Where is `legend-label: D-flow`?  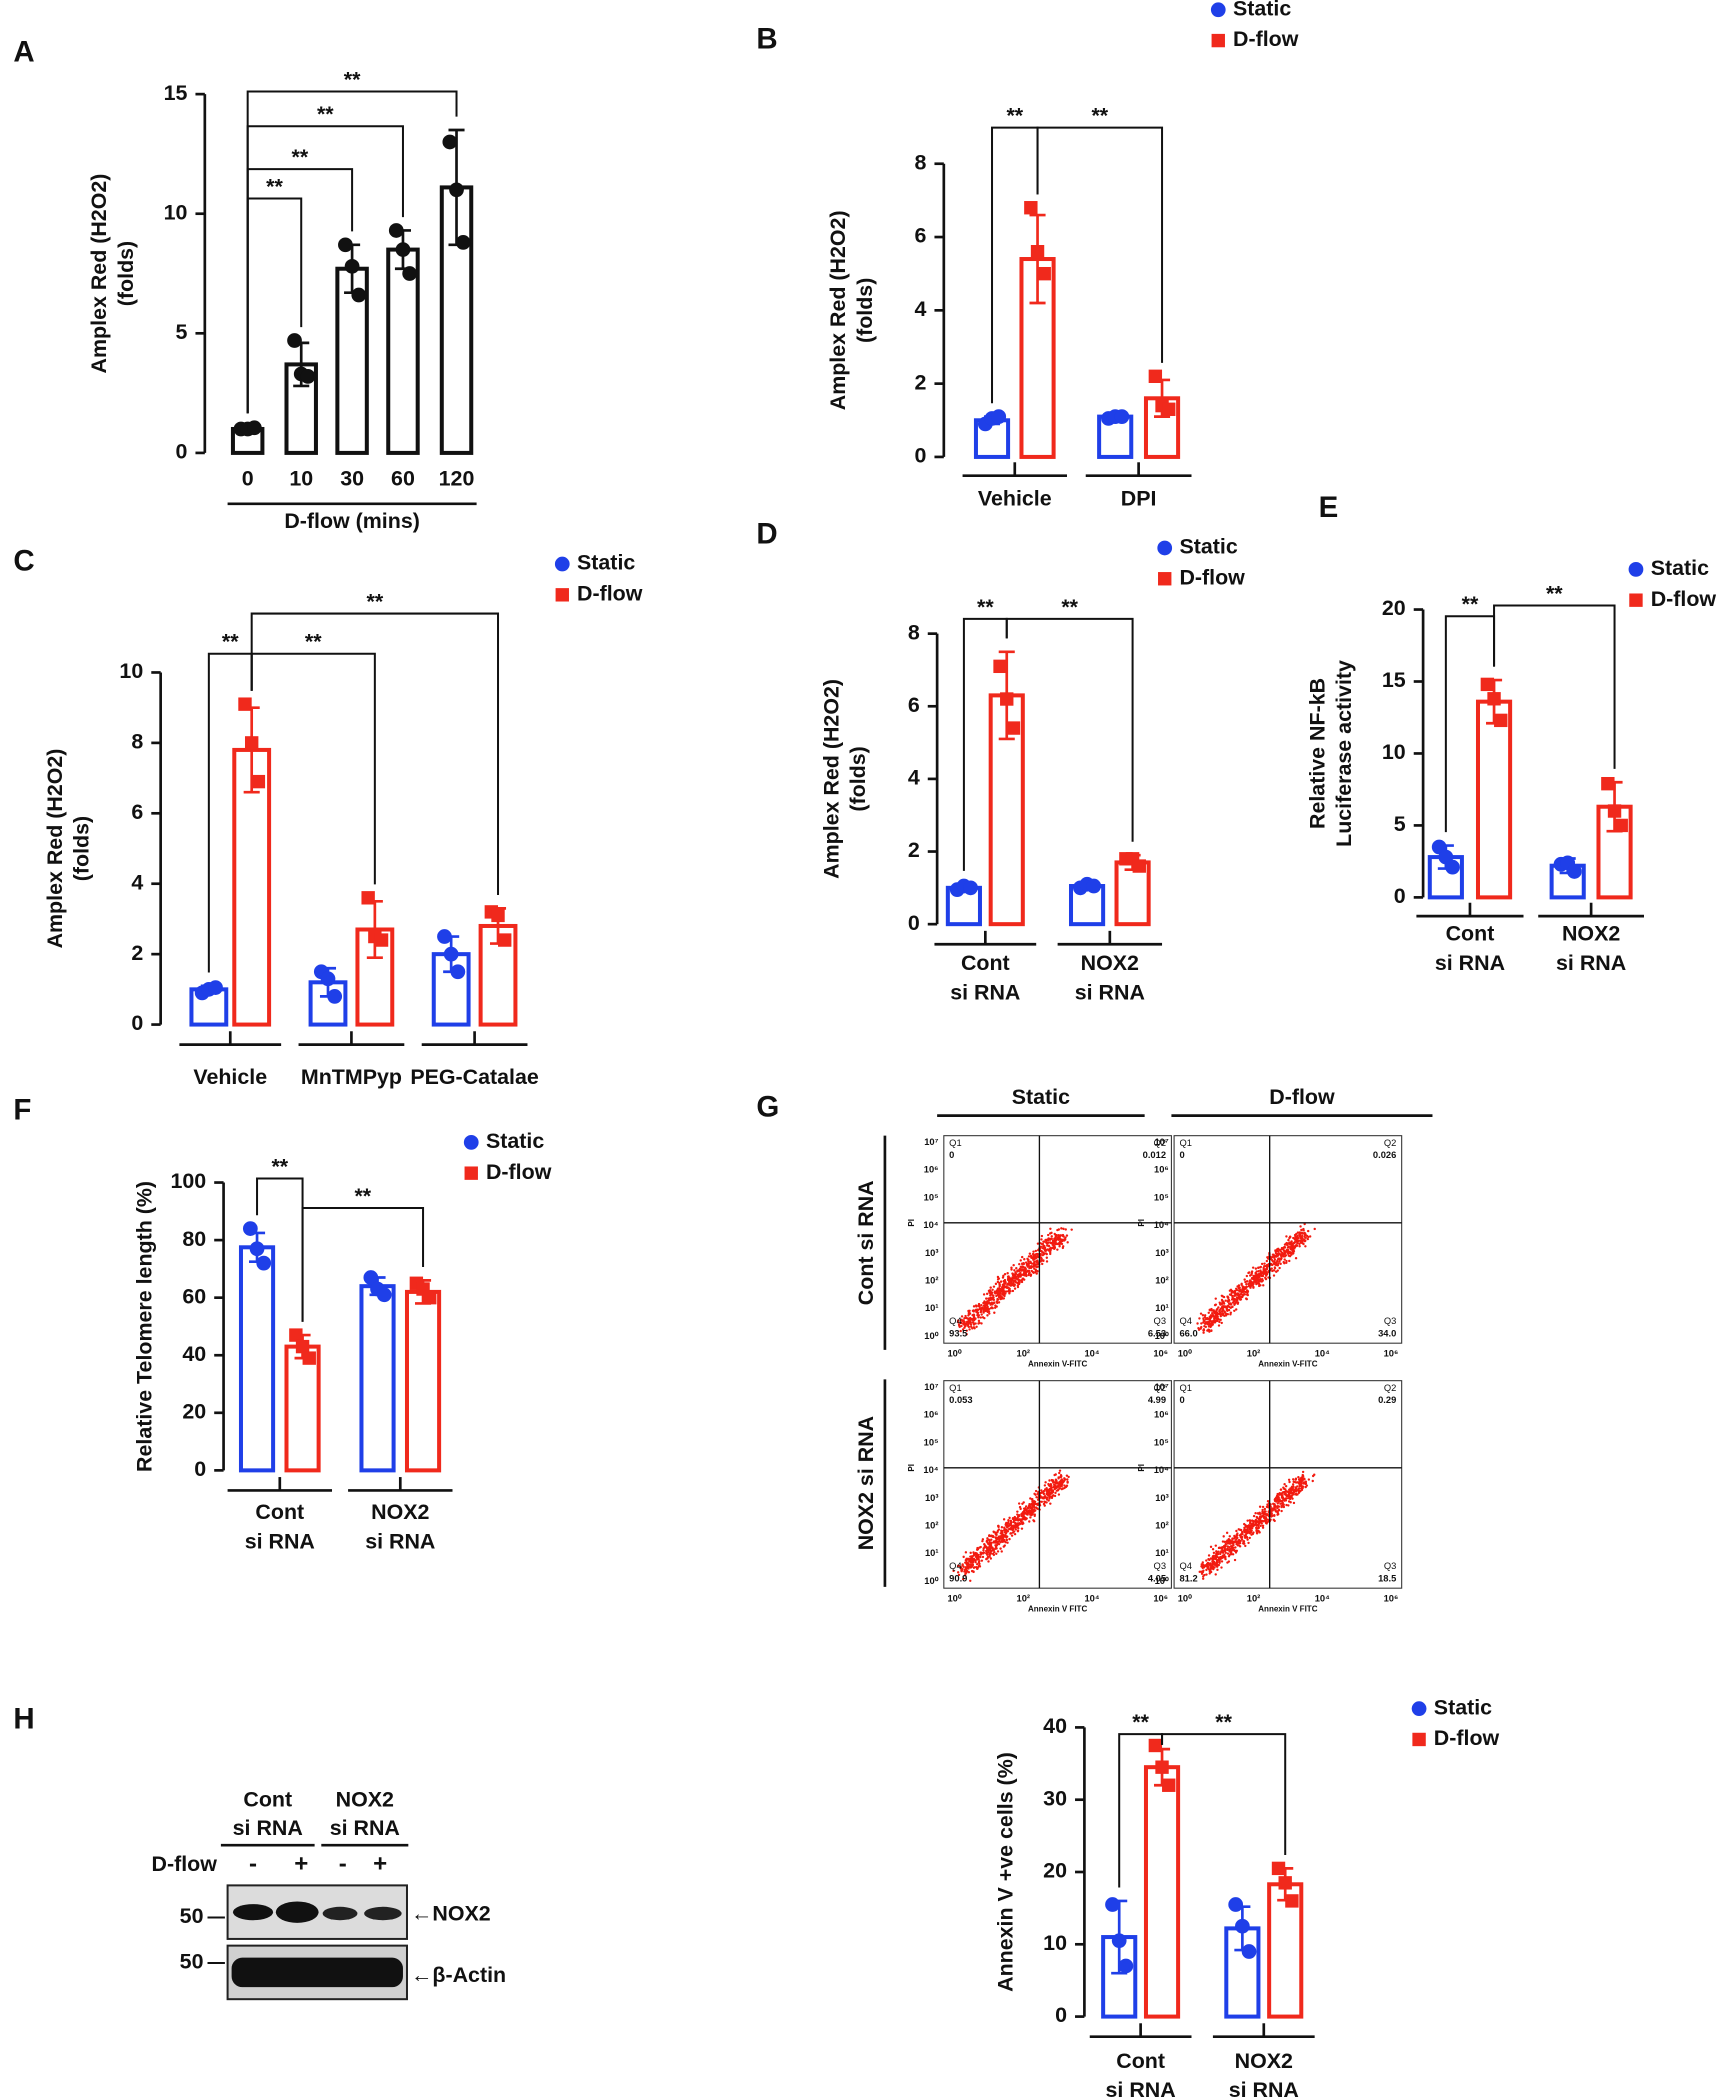 legend-label: D-flow is located at coordinates (1684, 599).